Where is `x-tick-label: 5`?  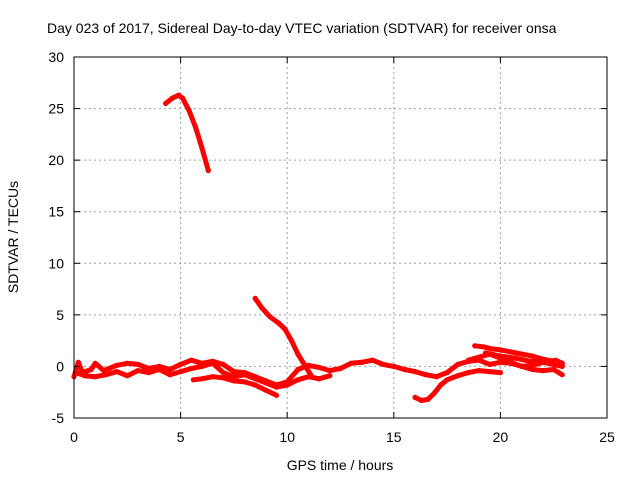
x-tick-label: 5 is located at coordinates (181, 437).